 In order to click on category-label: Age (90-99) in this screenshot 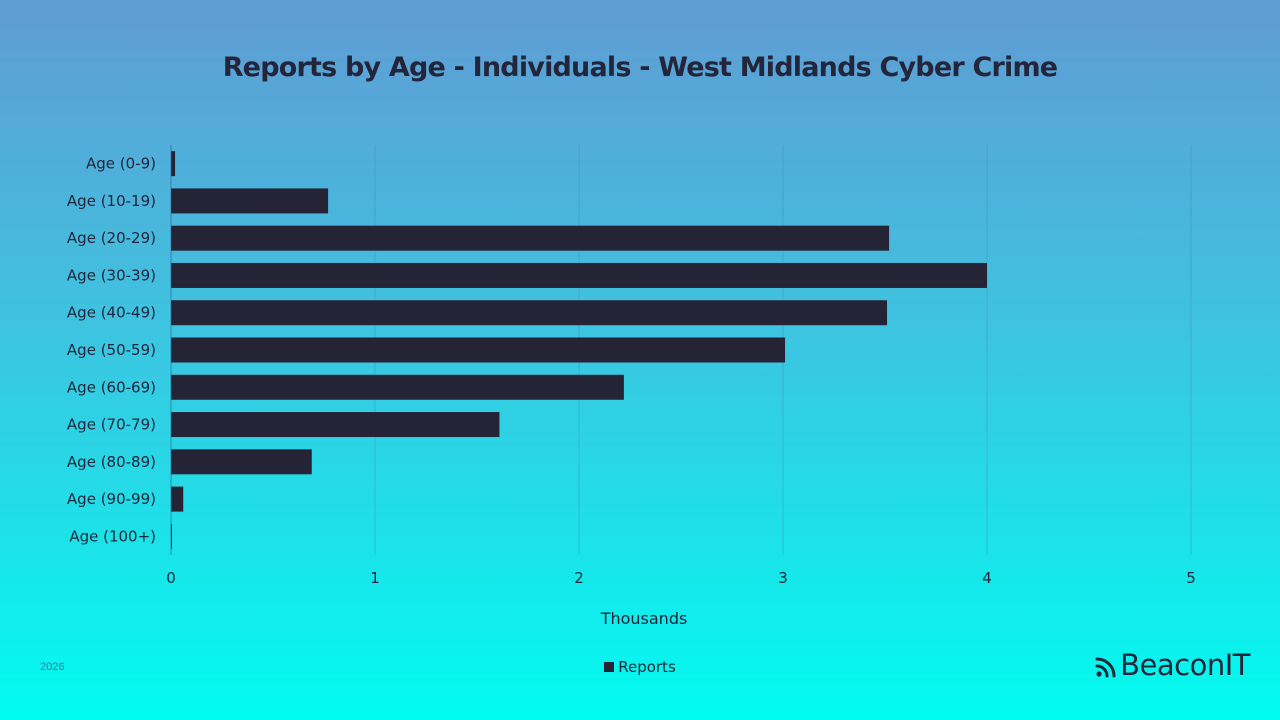, I will do `click(111, 499)`.